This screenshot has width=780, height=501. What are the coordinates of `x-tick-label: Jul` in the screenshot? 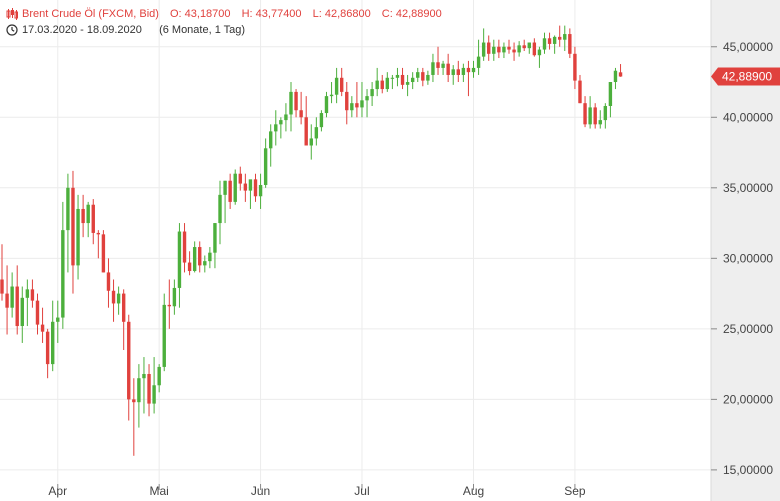 It's located at (361, 491).